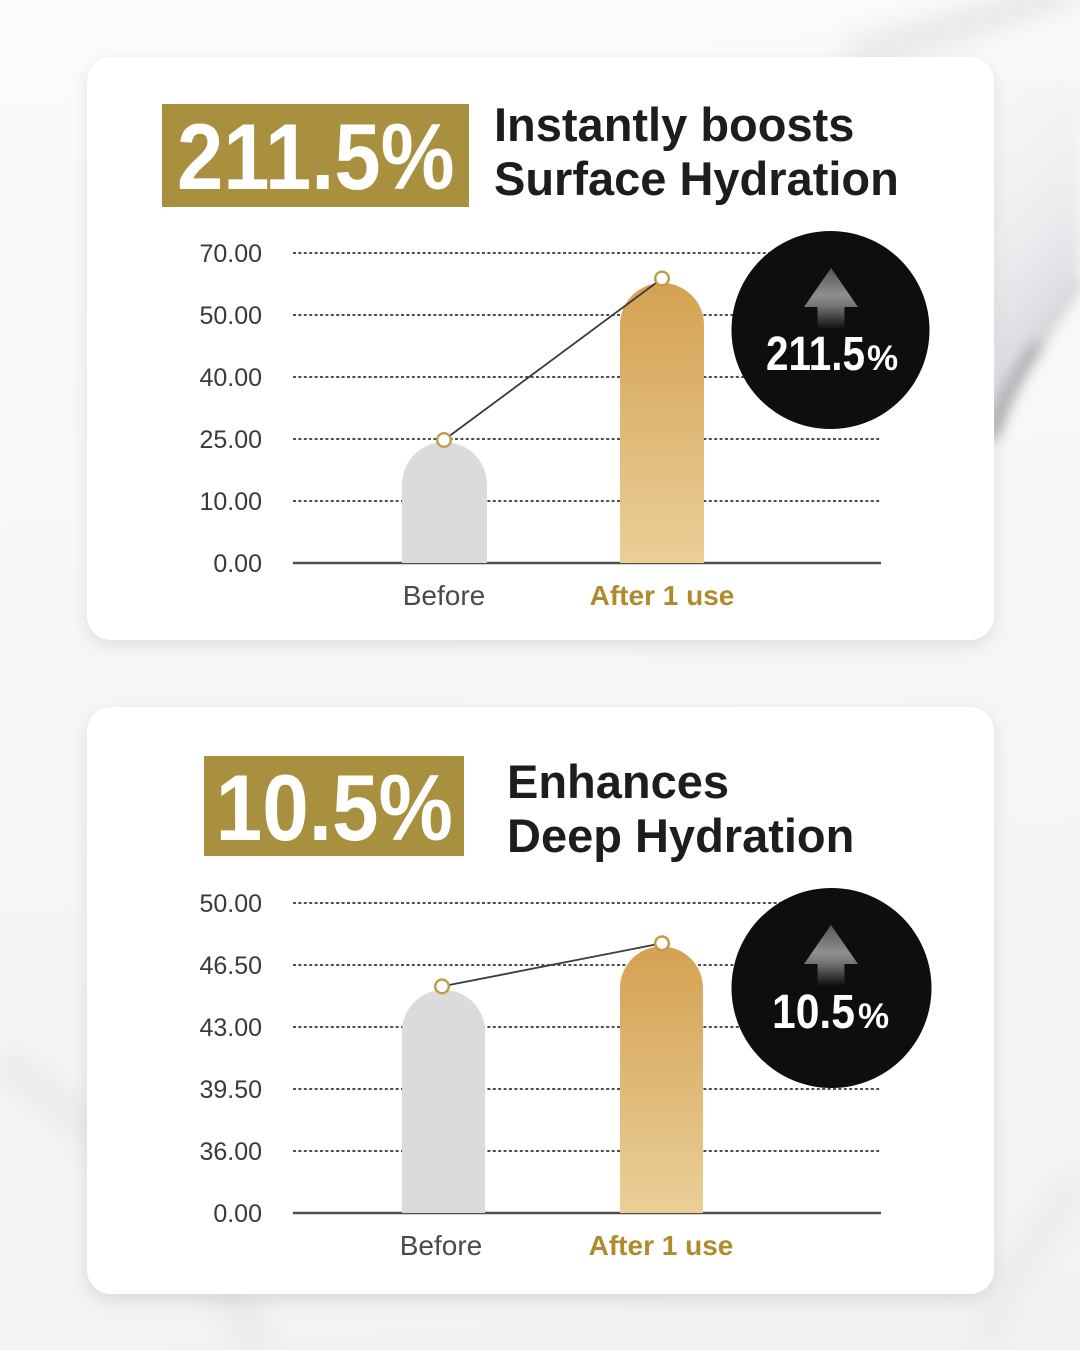  Describe the element at coordinates (230, 966) in the screenshot. I see `svg-text: 46.50` at that location.